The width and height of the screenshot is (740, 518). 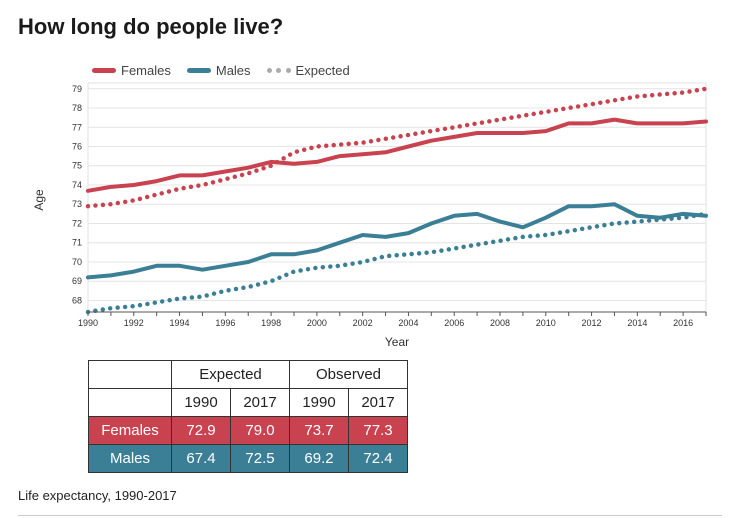 I want to click on legend-swatch-males, so click(x=198, y=70).